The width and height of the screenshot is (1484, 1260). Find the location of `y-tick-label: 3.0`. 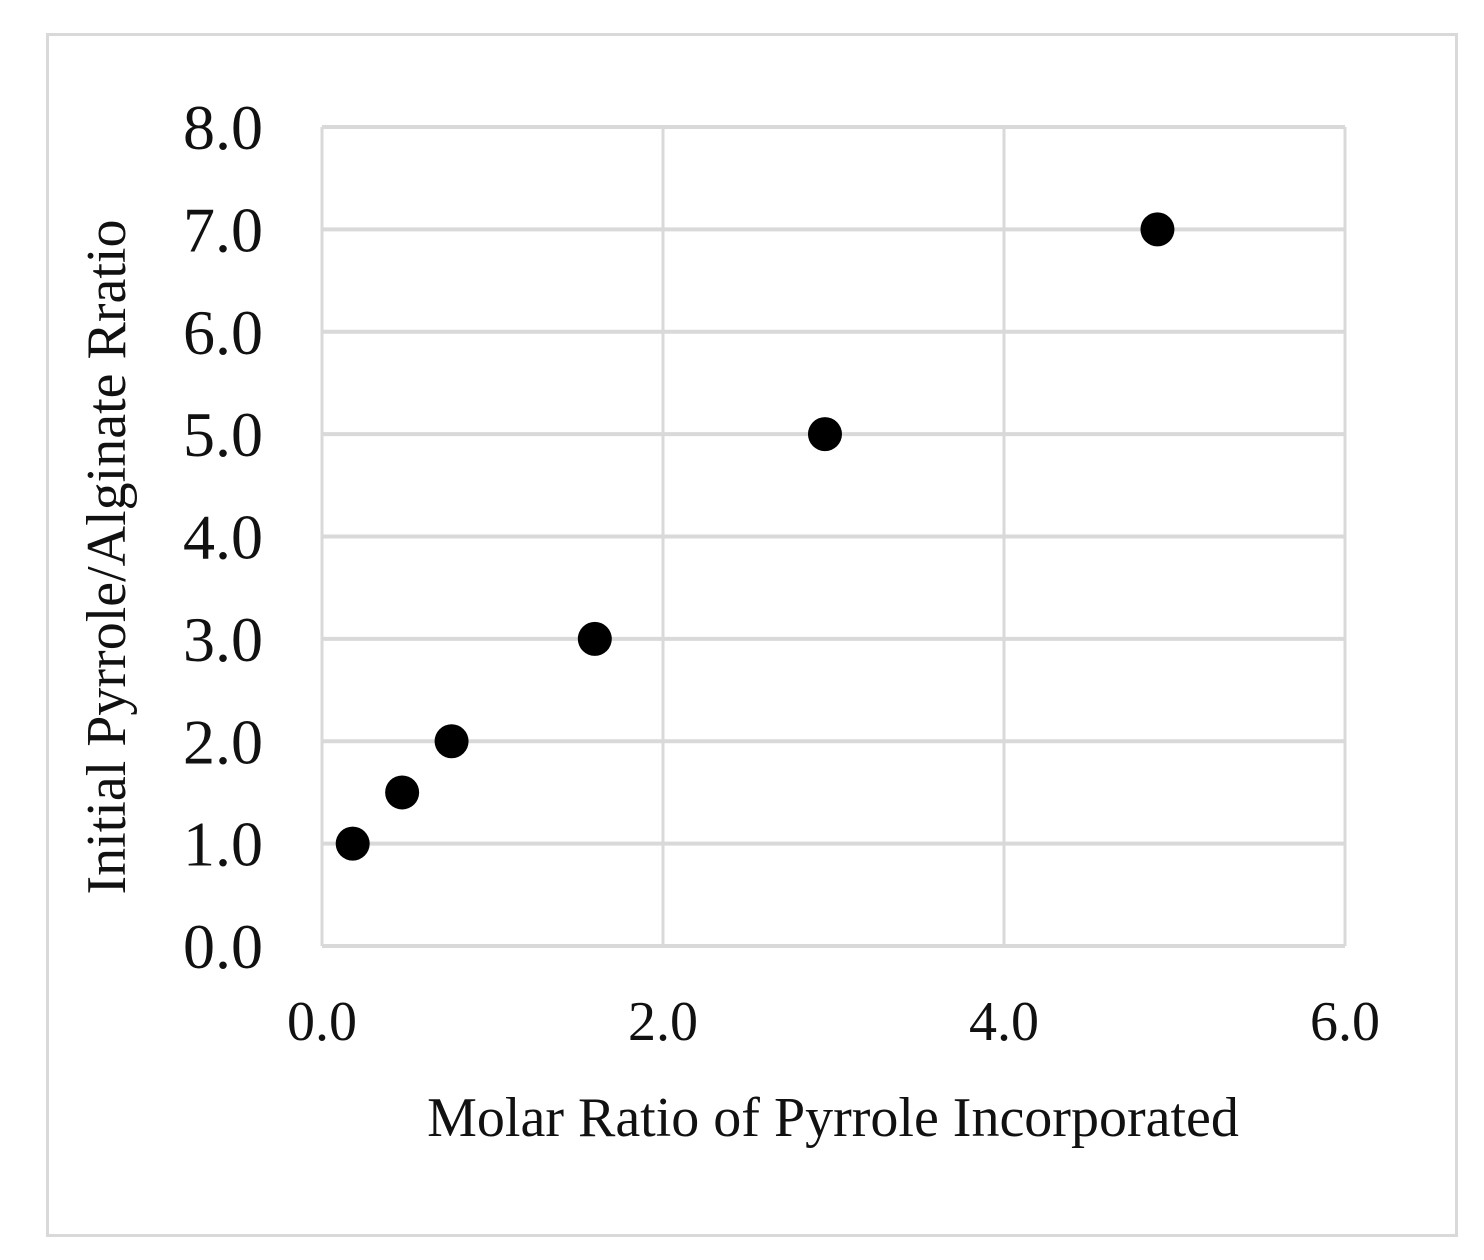

y-tick-label: 3.0 is located at coordinates (223, 639).